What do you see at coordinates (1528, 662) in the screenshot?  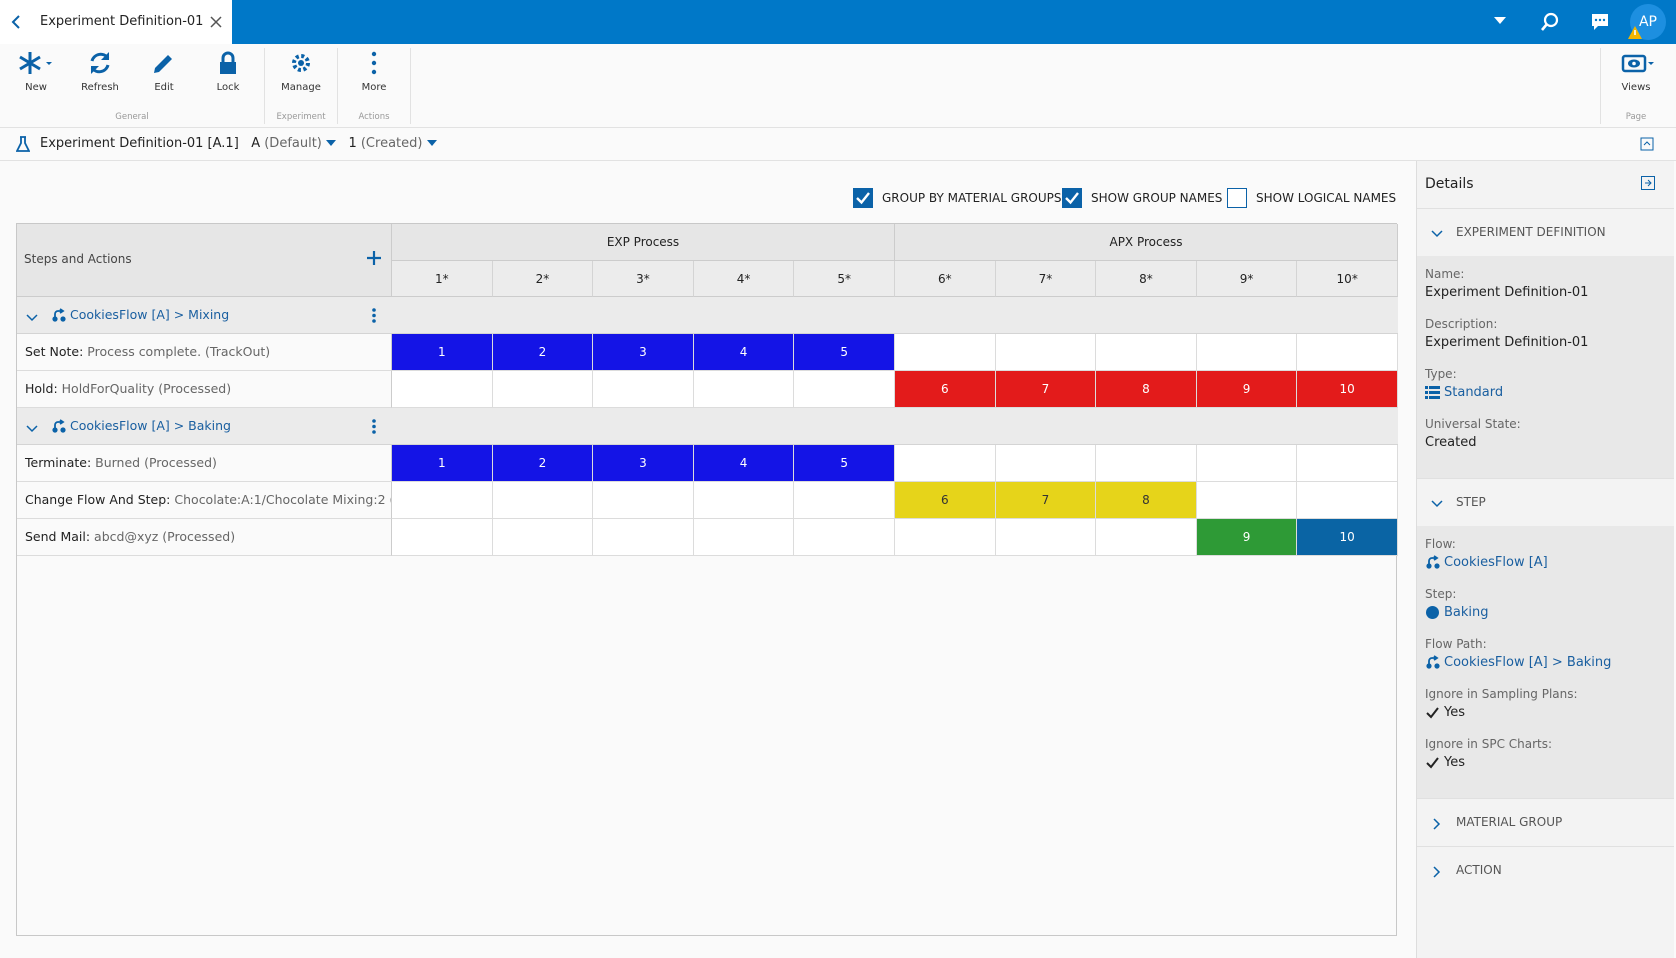 I see `field-value: CookiesFlow [A] > Baking` at bounding box center [1528, 662].